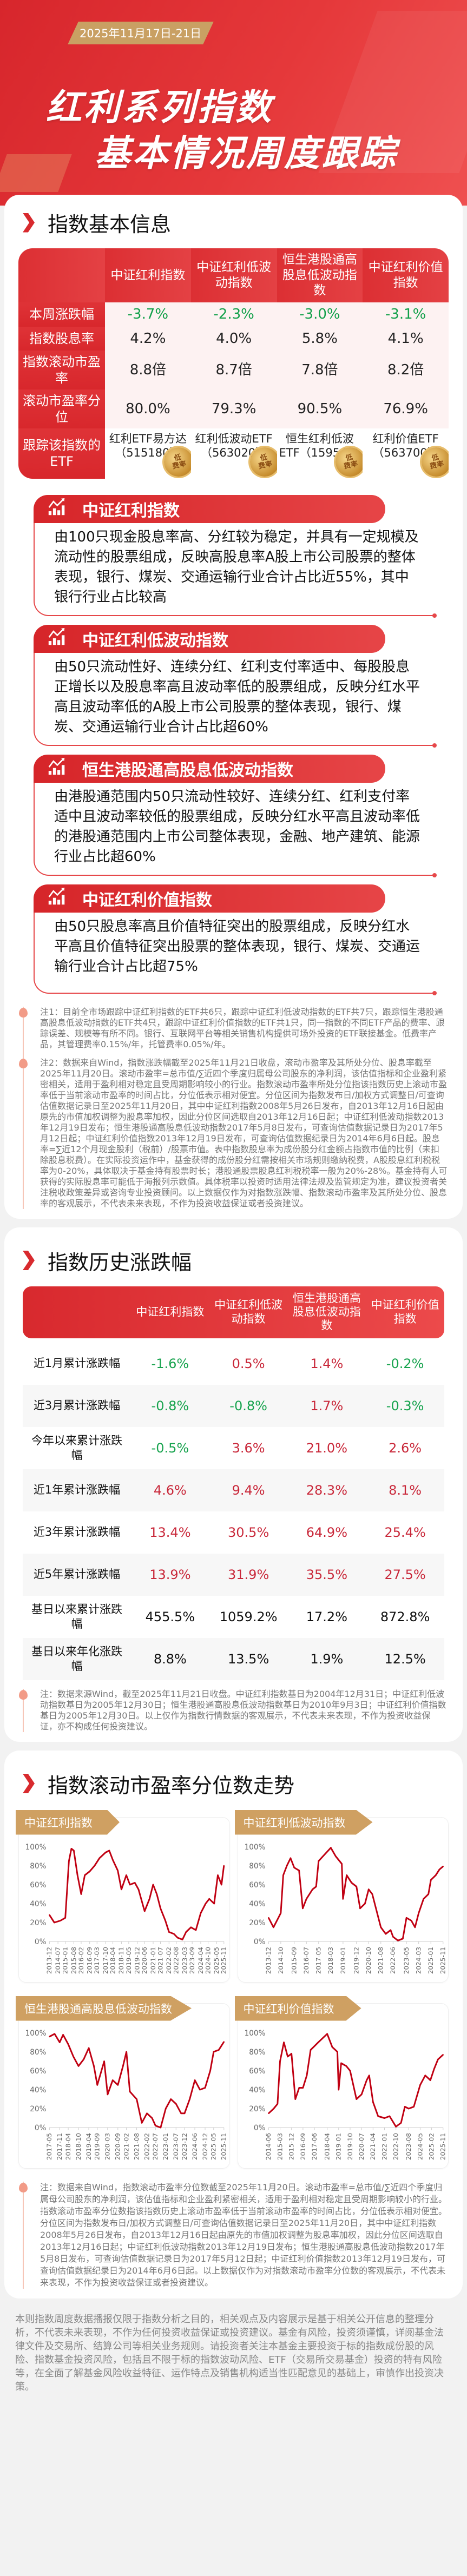 The height and width of the screenshot is (2576, 467). Describe the element at coordinates (233, 408) in the screenshot. I see `table-cell: 79.3%` at that location.